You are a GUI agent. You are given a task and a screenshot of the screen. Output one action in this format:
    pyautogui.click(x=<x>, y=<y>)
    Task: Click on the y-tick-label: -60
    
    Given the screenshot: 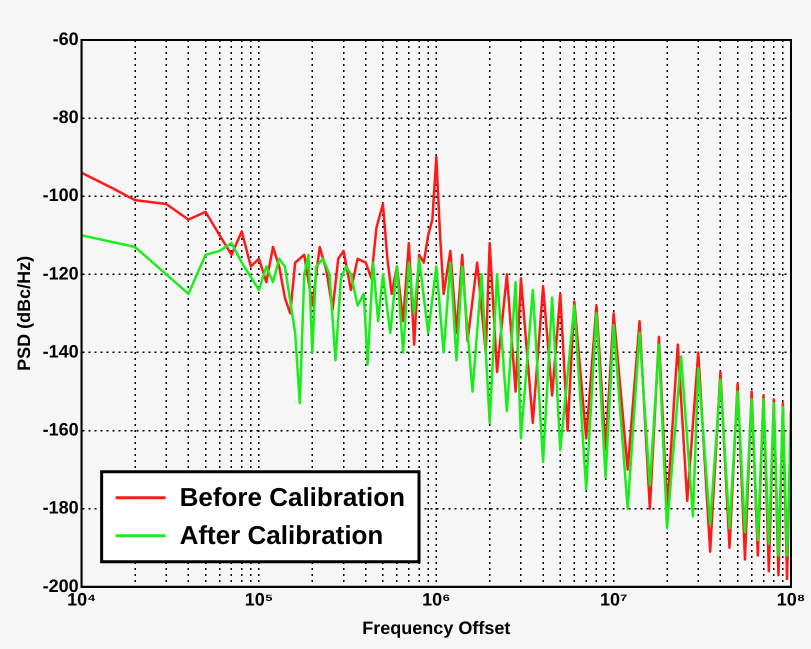 What is the action you would take?
    pyautogui.click(x=65, y=38)
    